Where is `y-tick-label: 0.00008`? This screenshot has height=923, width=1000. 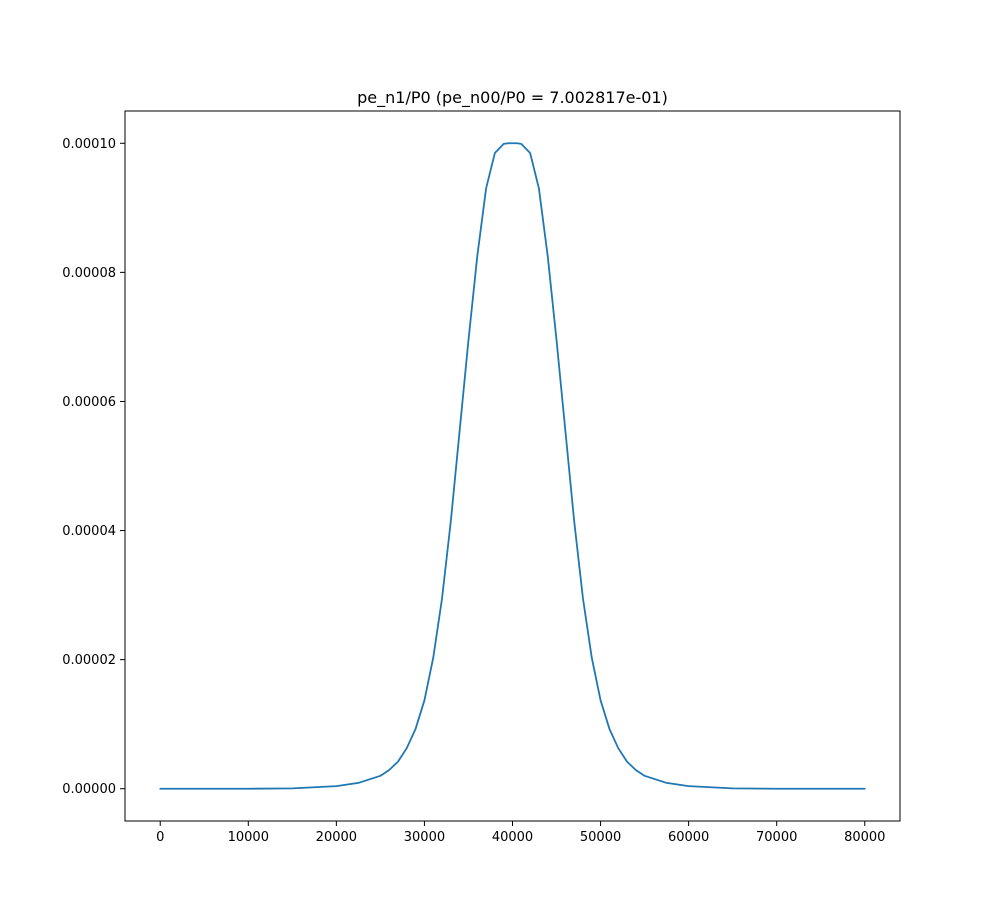
y-tick-label: 0.00008 is located at coordinates (89, 273).